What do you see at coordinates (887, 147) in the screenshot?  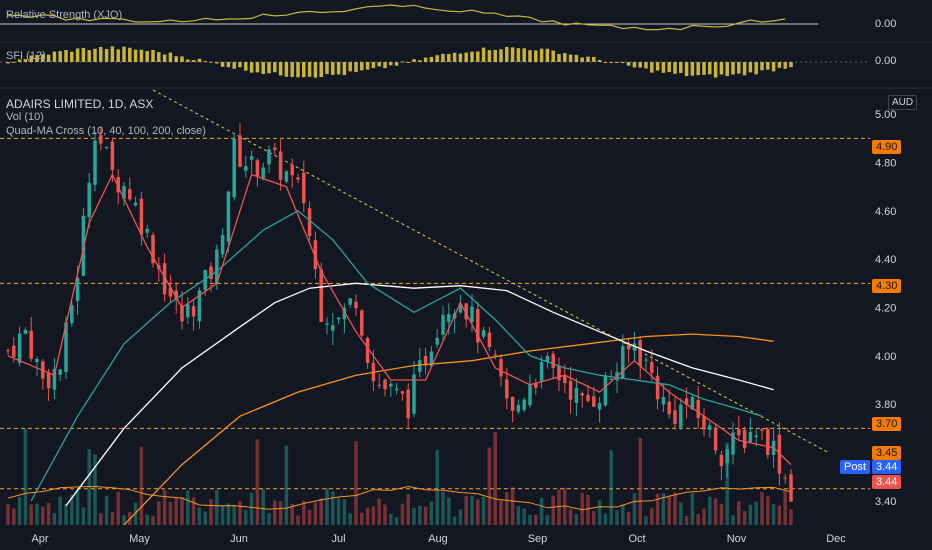 I see `level-tag-490: 4.90` at bounding box center [887, 147].